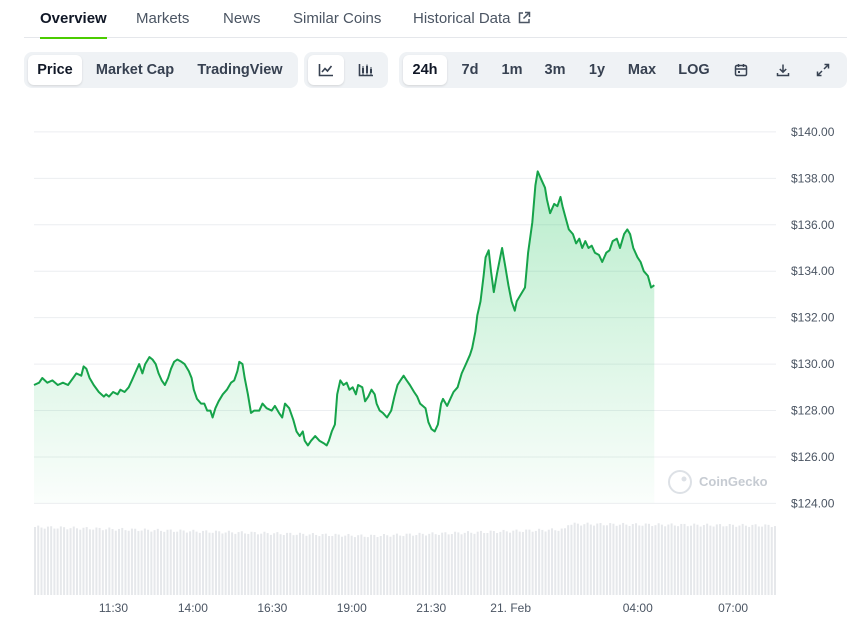 The height and width of the screenshot is (630, 847). Describe the element at coordinates (240, 70) in the screenshot. I see `tradingview-button: TradingView` at that location.